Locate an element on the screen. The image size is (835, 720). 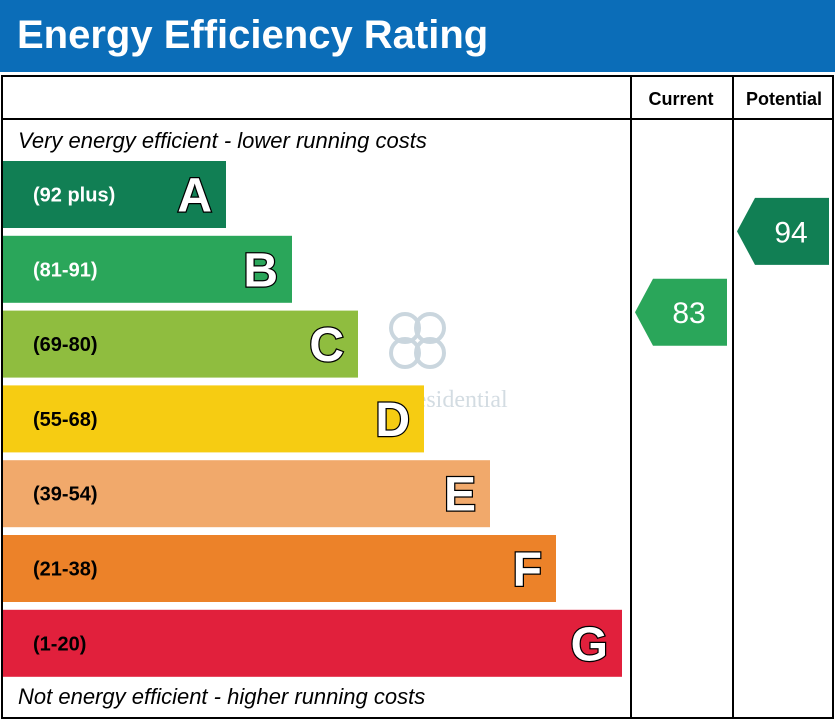
band-a-bar is located at coordinates (114, 194).